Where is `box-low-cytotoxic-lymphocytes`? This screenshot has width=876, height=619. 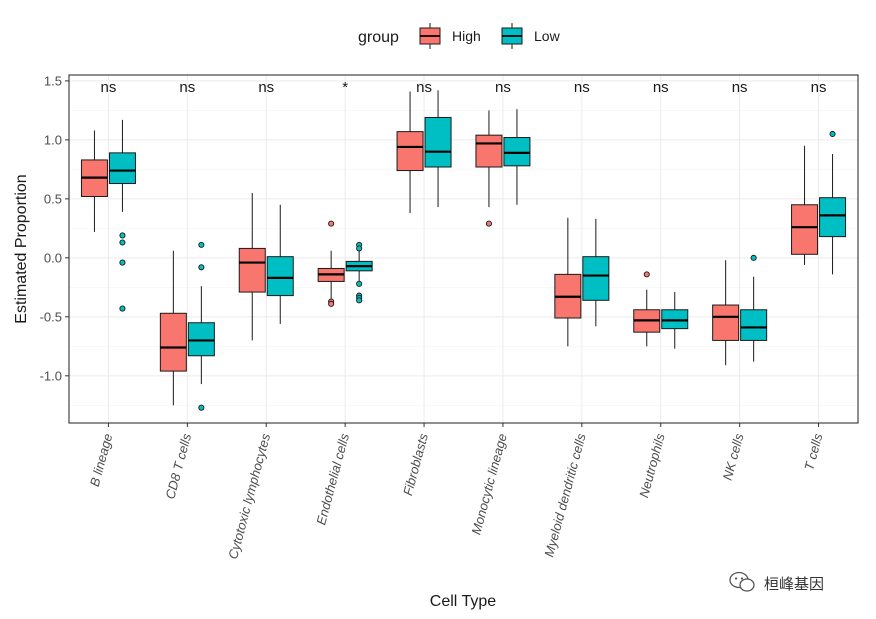
box-low-cytotoxic-lymphocytes is located at coordinates (280, 264).